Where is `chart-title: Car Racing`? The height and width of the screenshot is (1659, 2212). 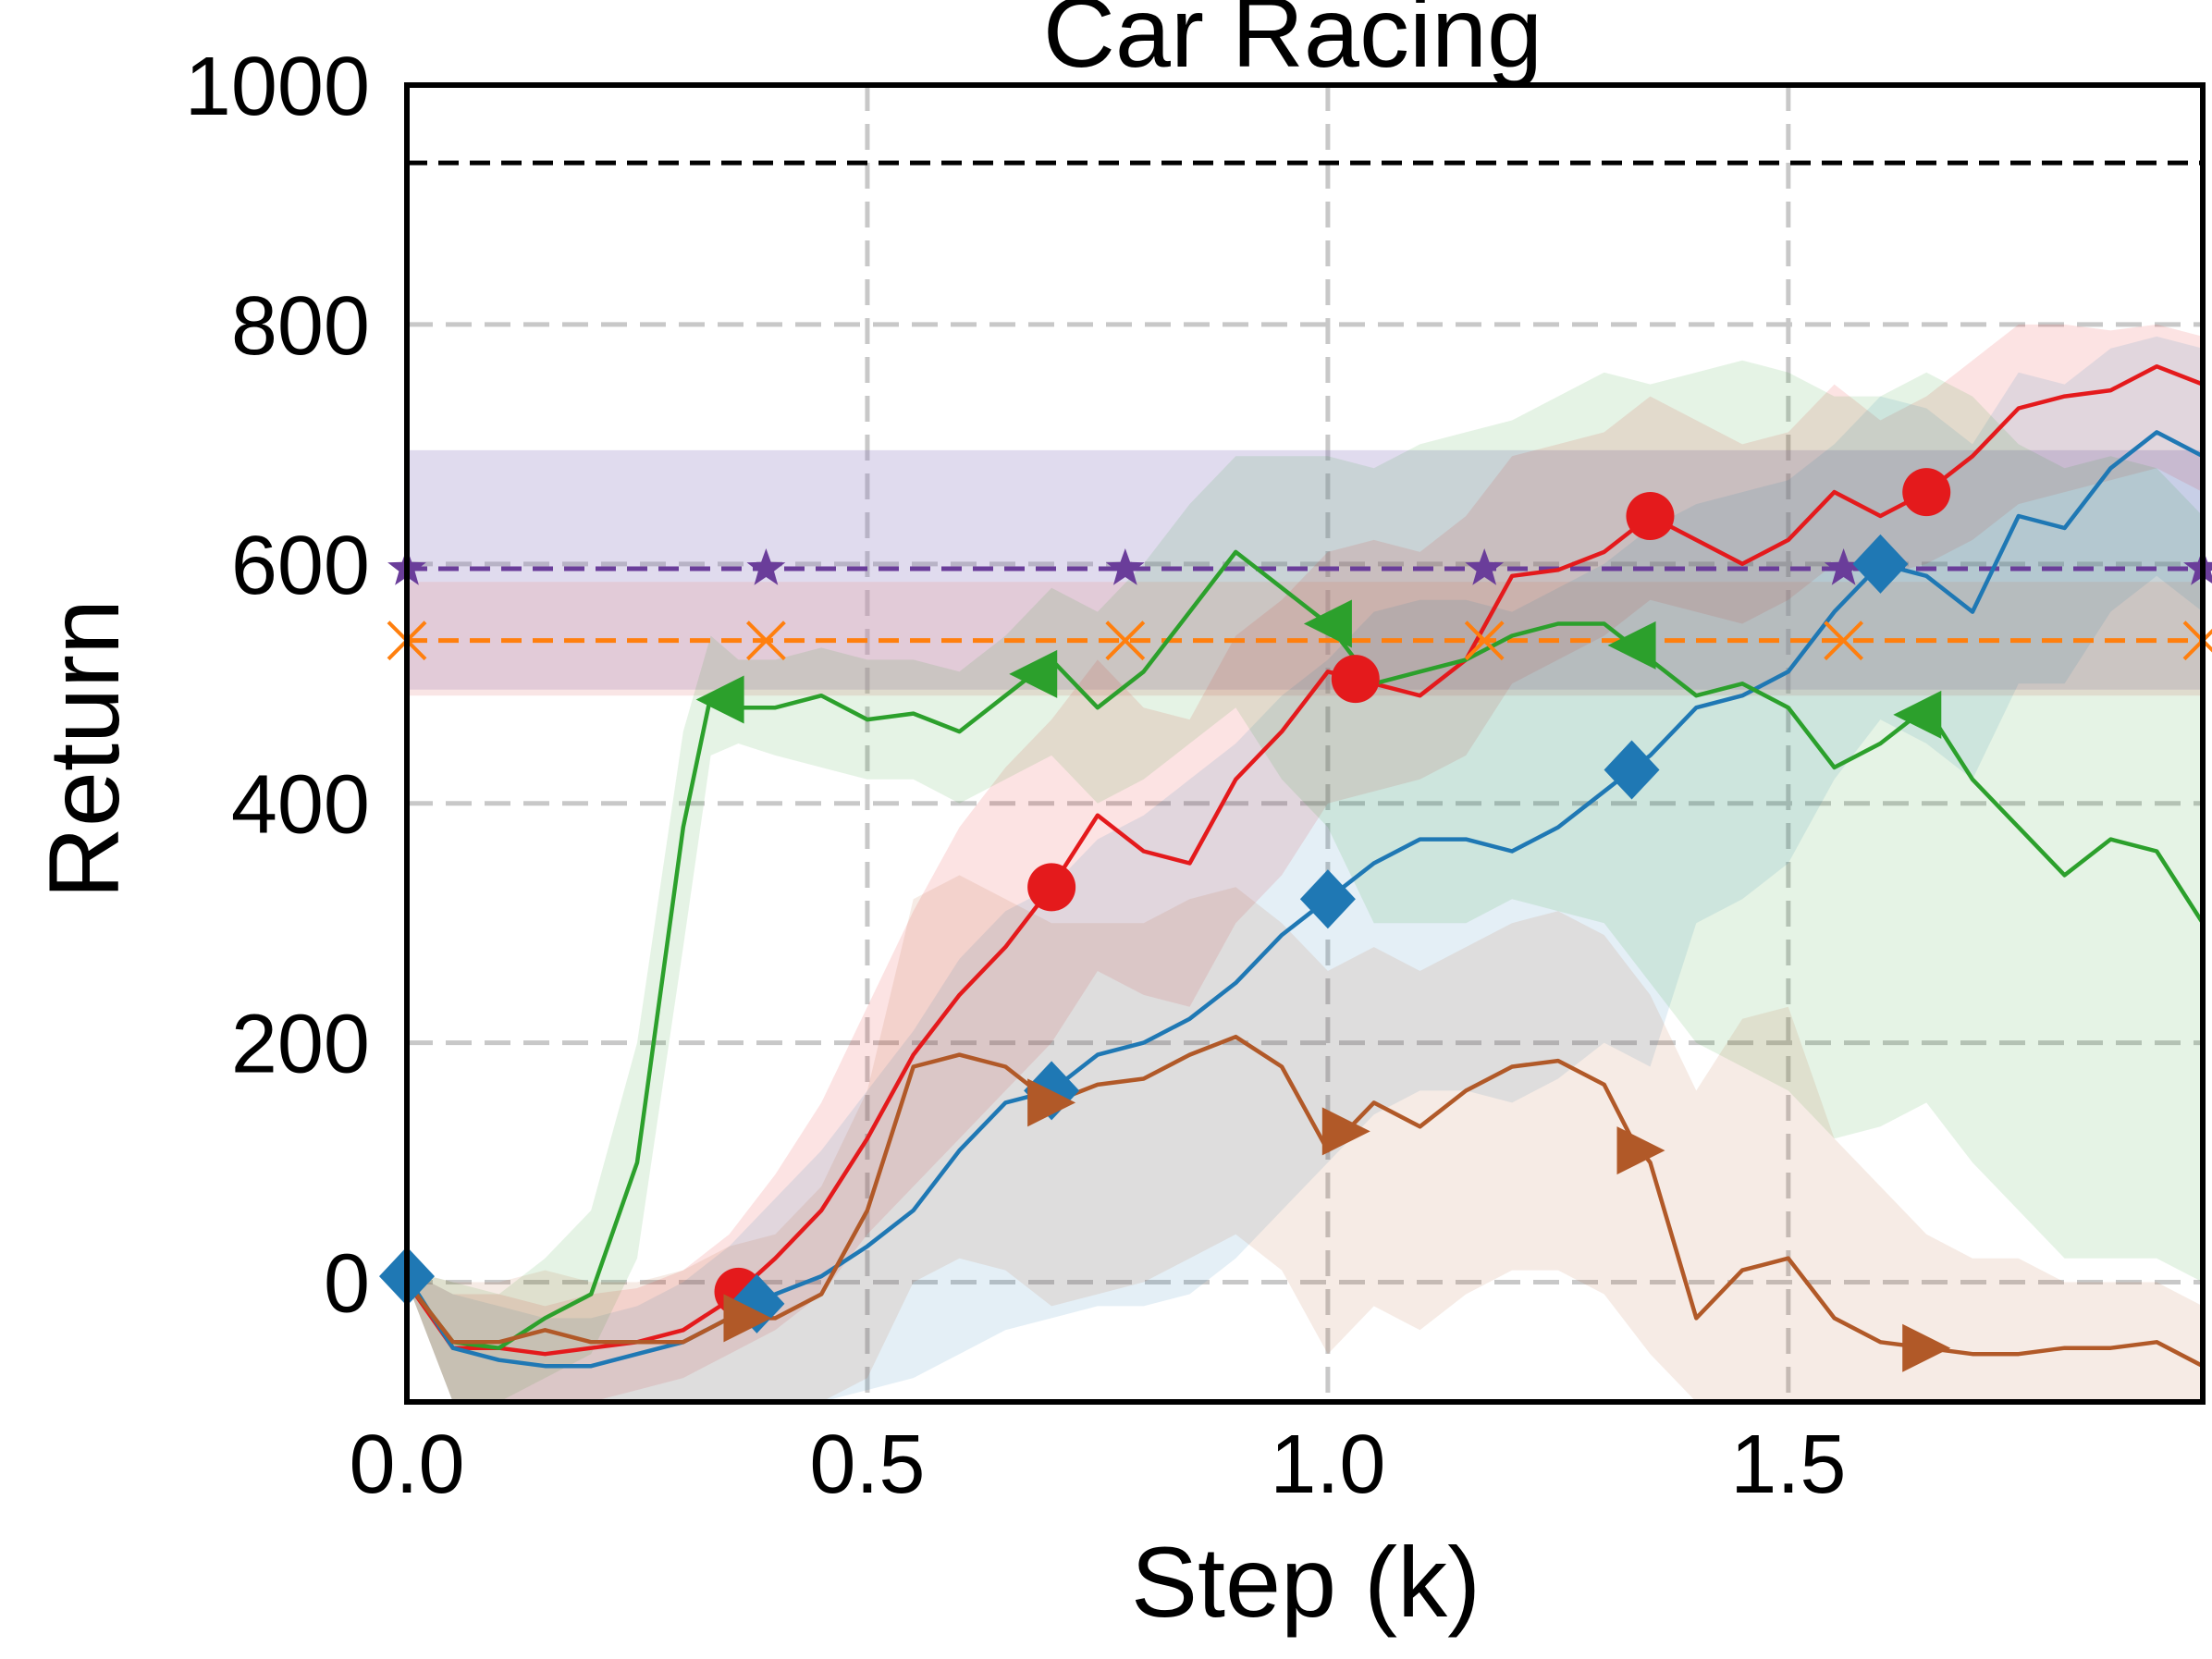
chart-title: Car Racing is located at coordinates (1293, 44).